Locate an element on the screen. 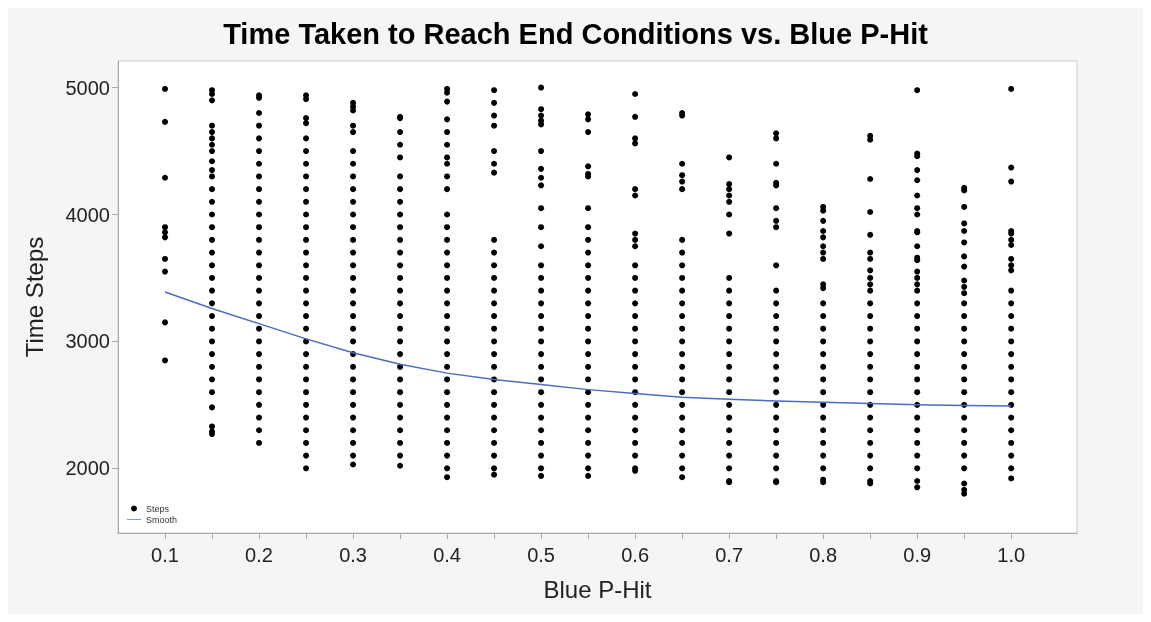 This screenshot has height=622, width=1151. x-tick-label: 0.5 is located at coordinates (541, 555).